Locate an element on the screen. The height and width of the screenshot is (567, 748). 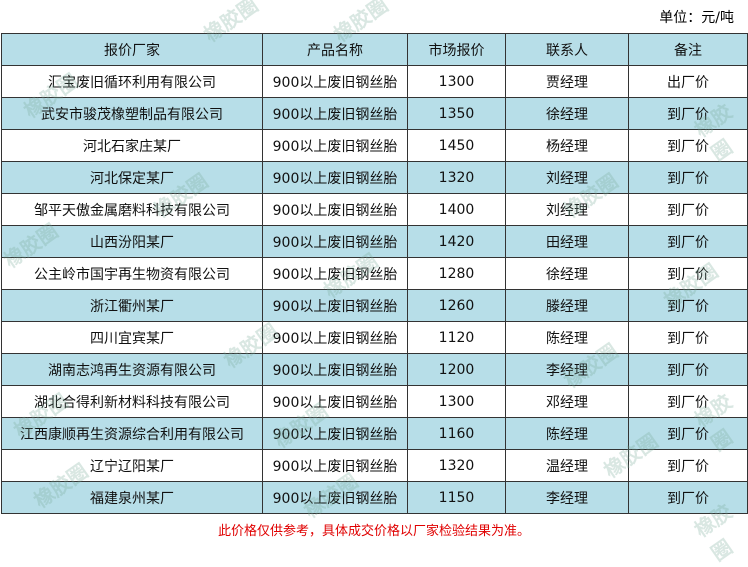
table-row: 湖南志鸿再生资源有限公司 900以上废旧钢丝胎 1200 李经理 到厂价 is located at coordinates (374, 369).